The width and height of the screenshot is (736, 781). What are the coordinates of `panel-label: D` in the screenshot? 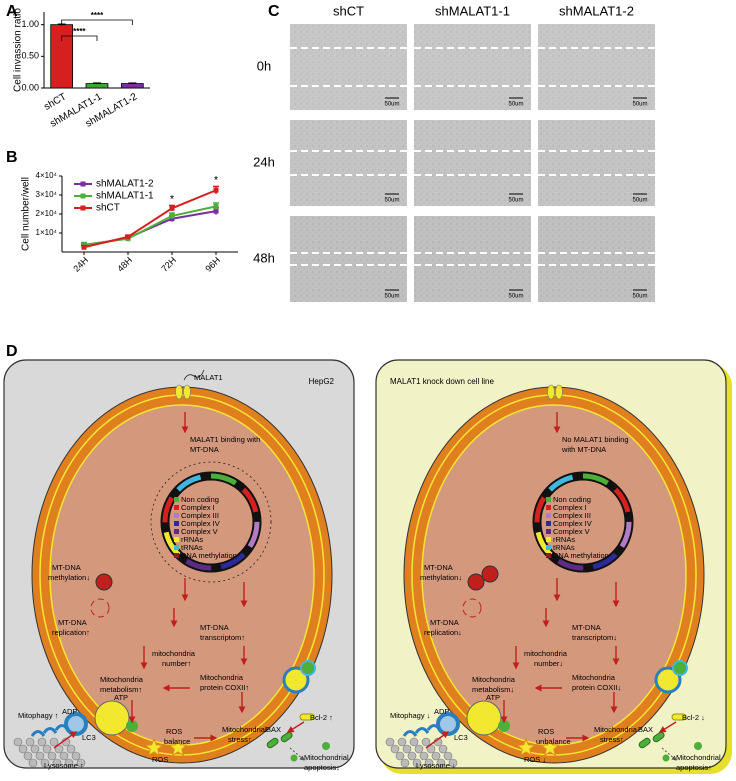 It's located at (12, 351).